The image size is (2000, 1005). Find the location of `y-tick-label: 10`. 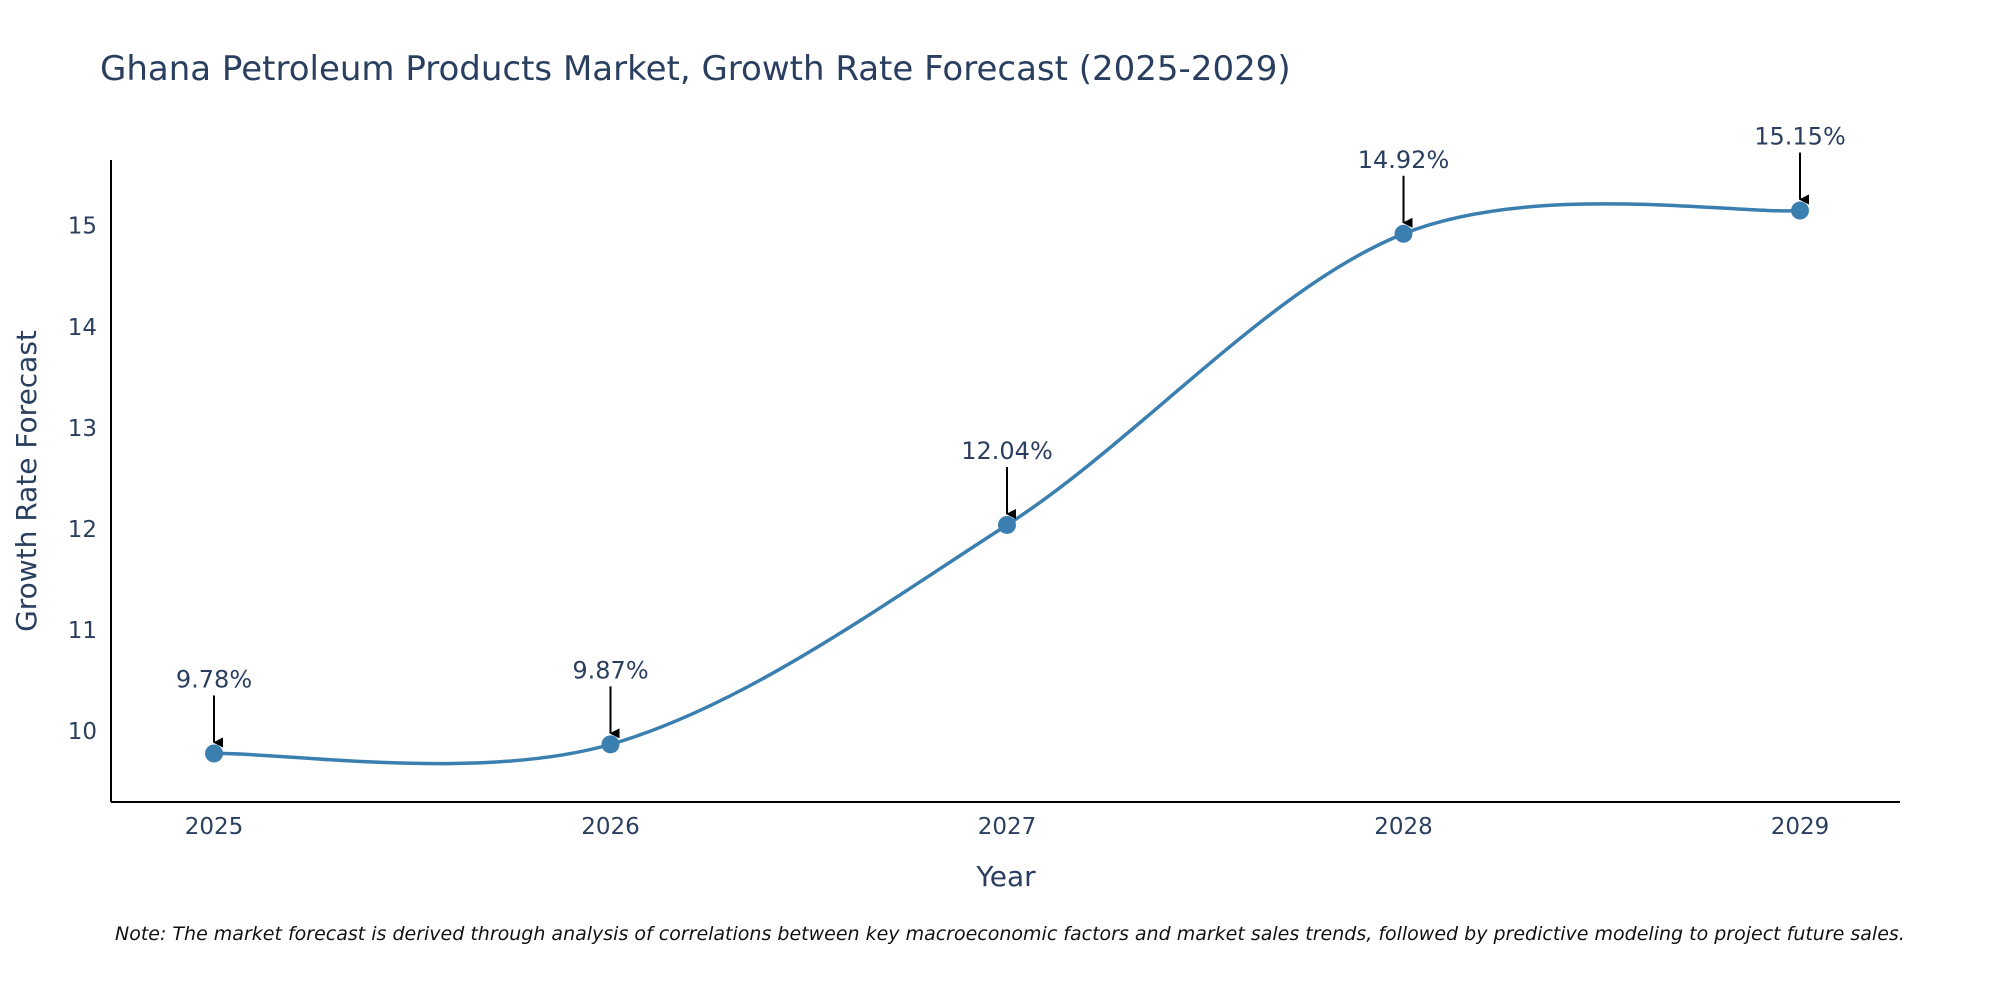

y-tick-label: 10 is located at coordinates (82, 732).